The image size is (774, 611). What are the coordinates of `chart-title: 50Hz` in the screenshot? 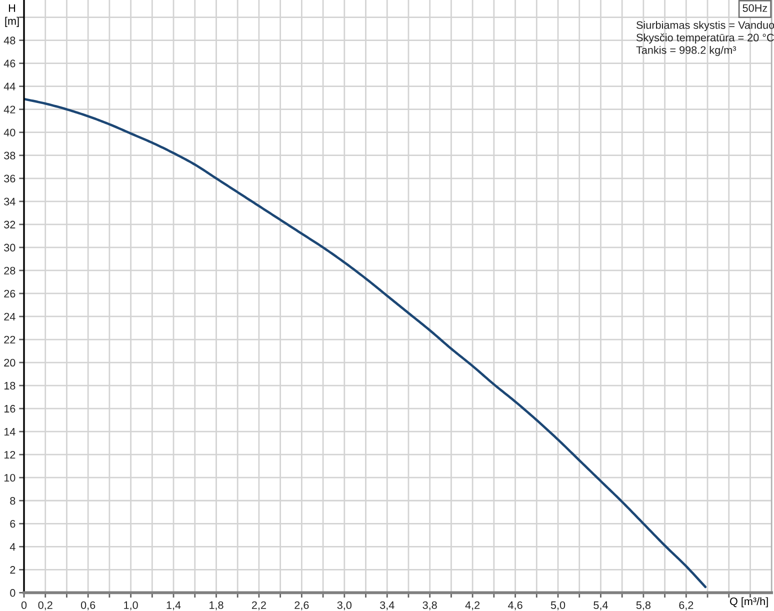 It's located at (755, 8).